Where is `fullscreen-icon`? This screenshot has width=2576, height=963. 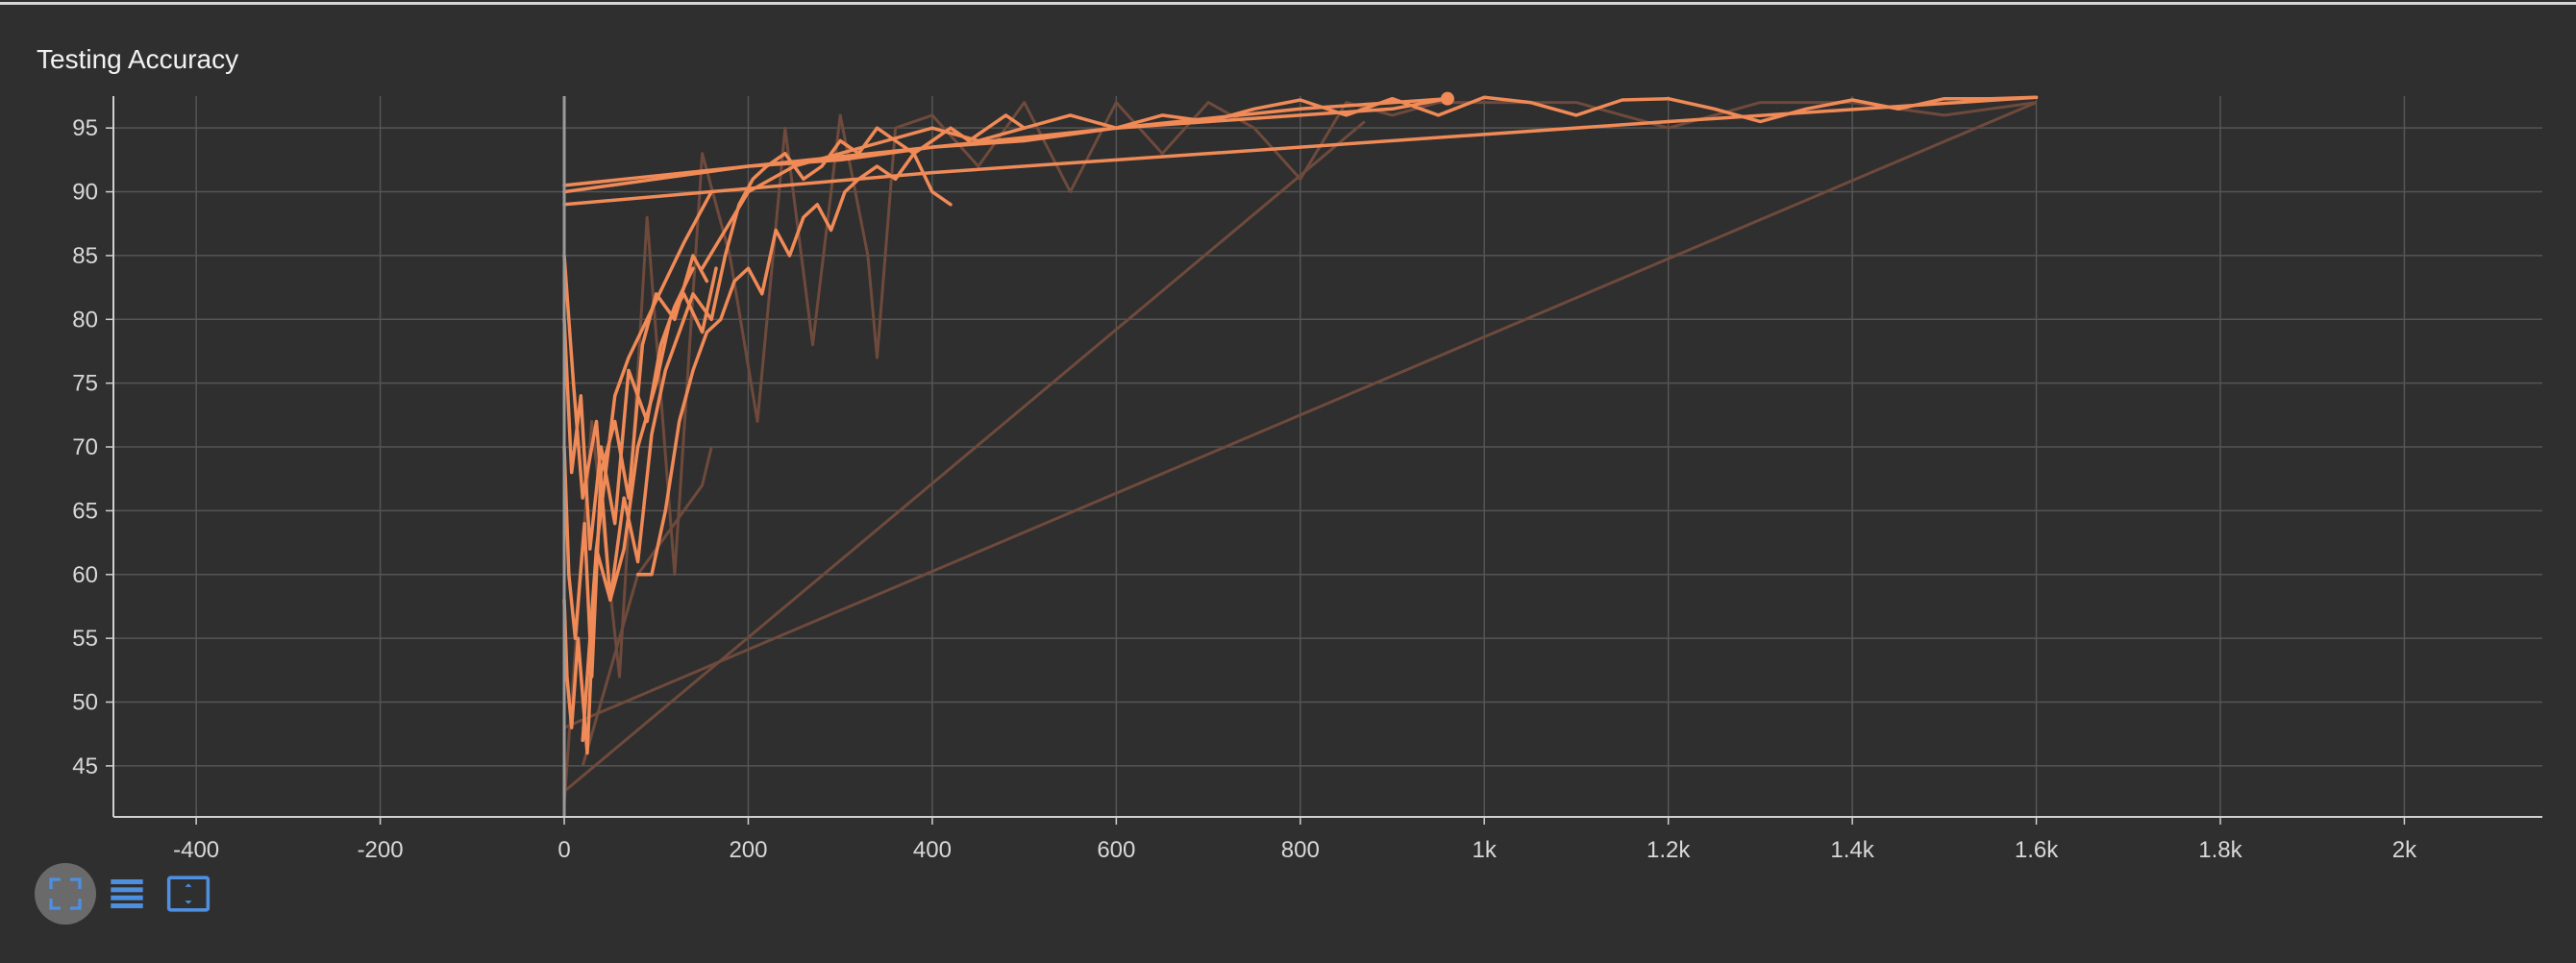
fullscreen-icon is located at coordinates (65, 893).